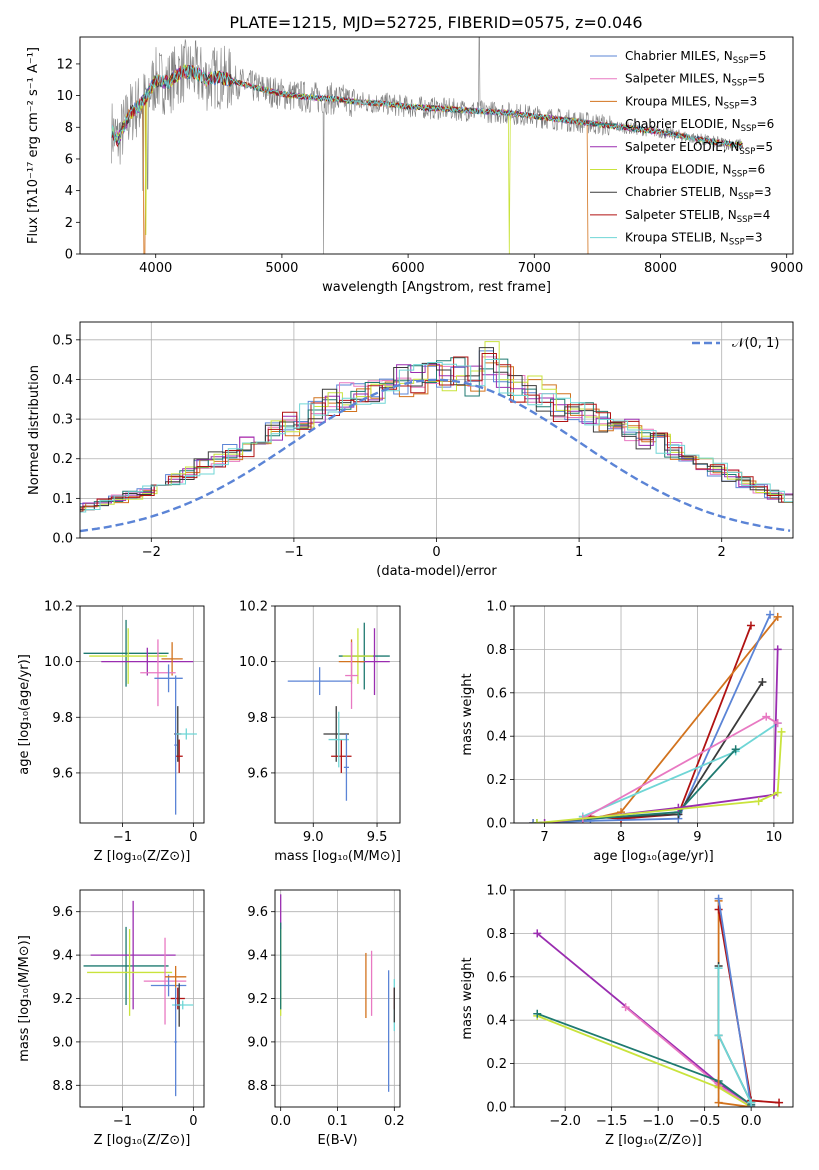 The image size is (819, 1170). What do you see at coordinates (691, 102) in the screenshot?
I see `legend-label: Kroupa MILES, NSSP=3` at bounding box center [691, 102].